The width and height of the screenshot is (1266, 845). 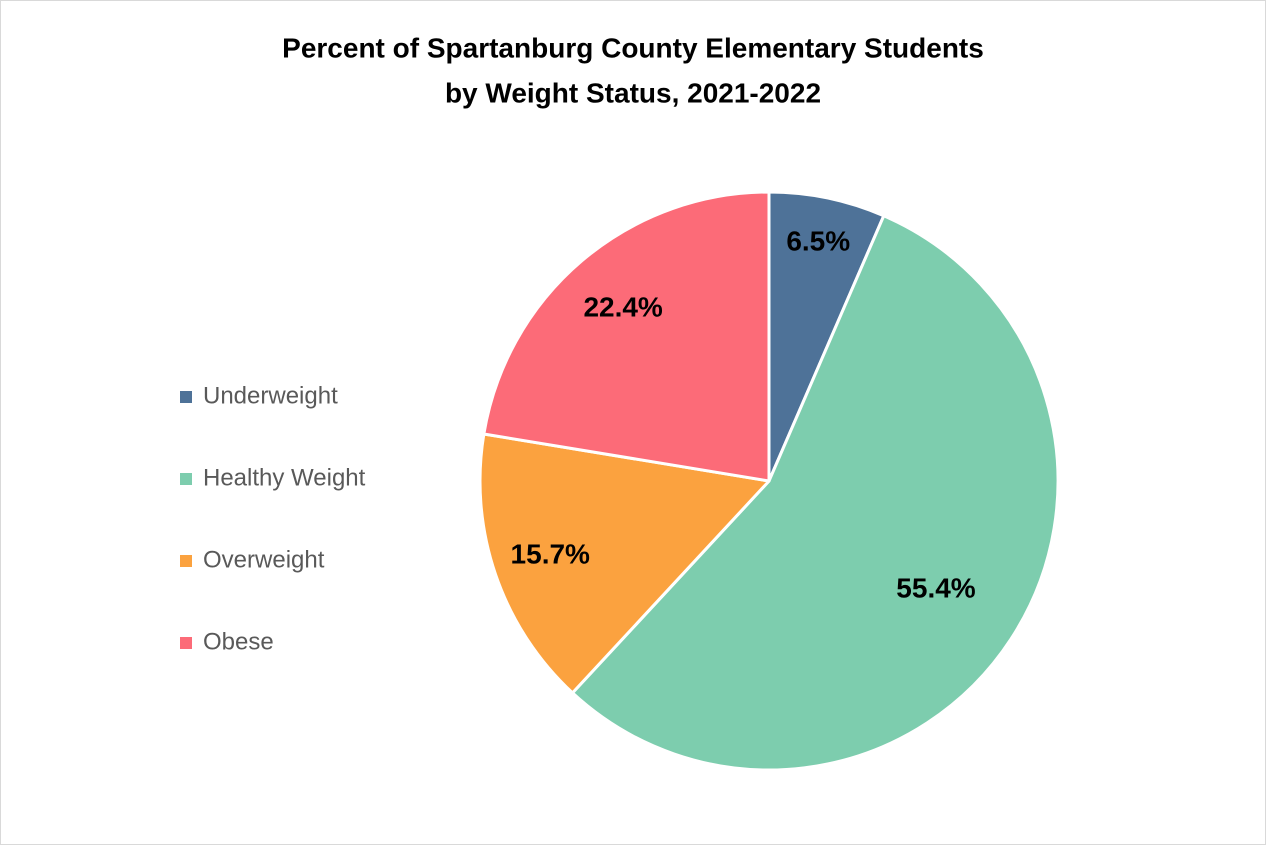 I want to click on legend-label: Obese, so click(x=238, y=641).